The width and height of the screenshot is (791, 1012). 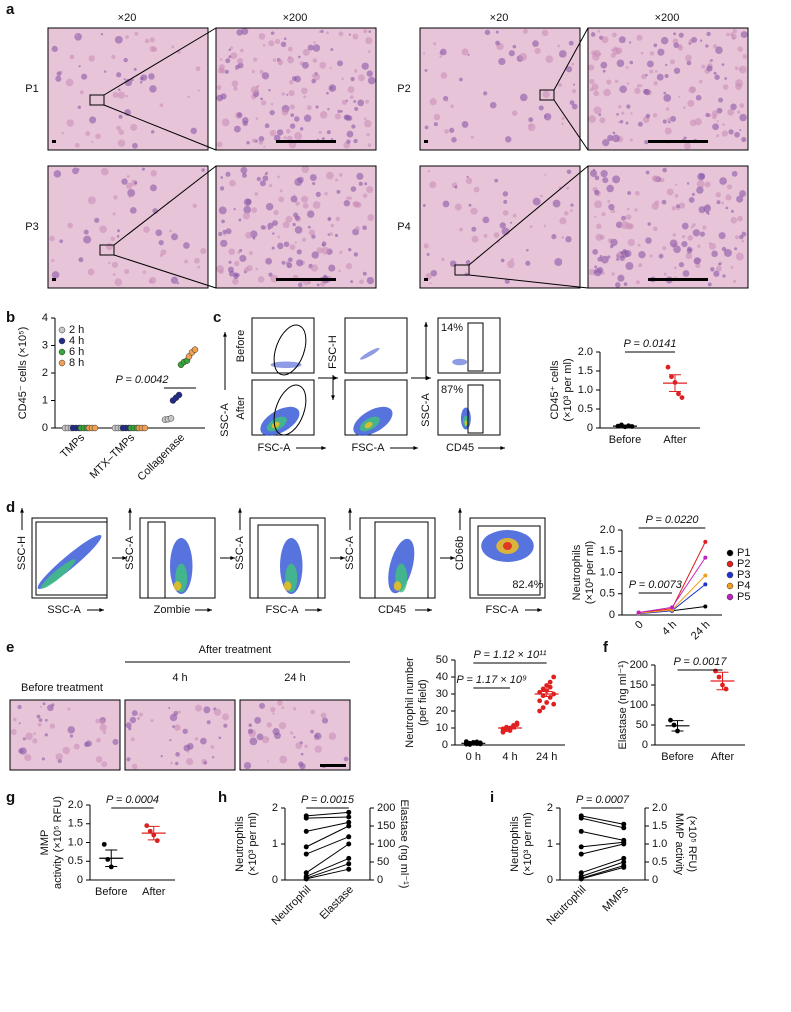 I want to click on y-tick-label: 50, so click(x=642, y=725).